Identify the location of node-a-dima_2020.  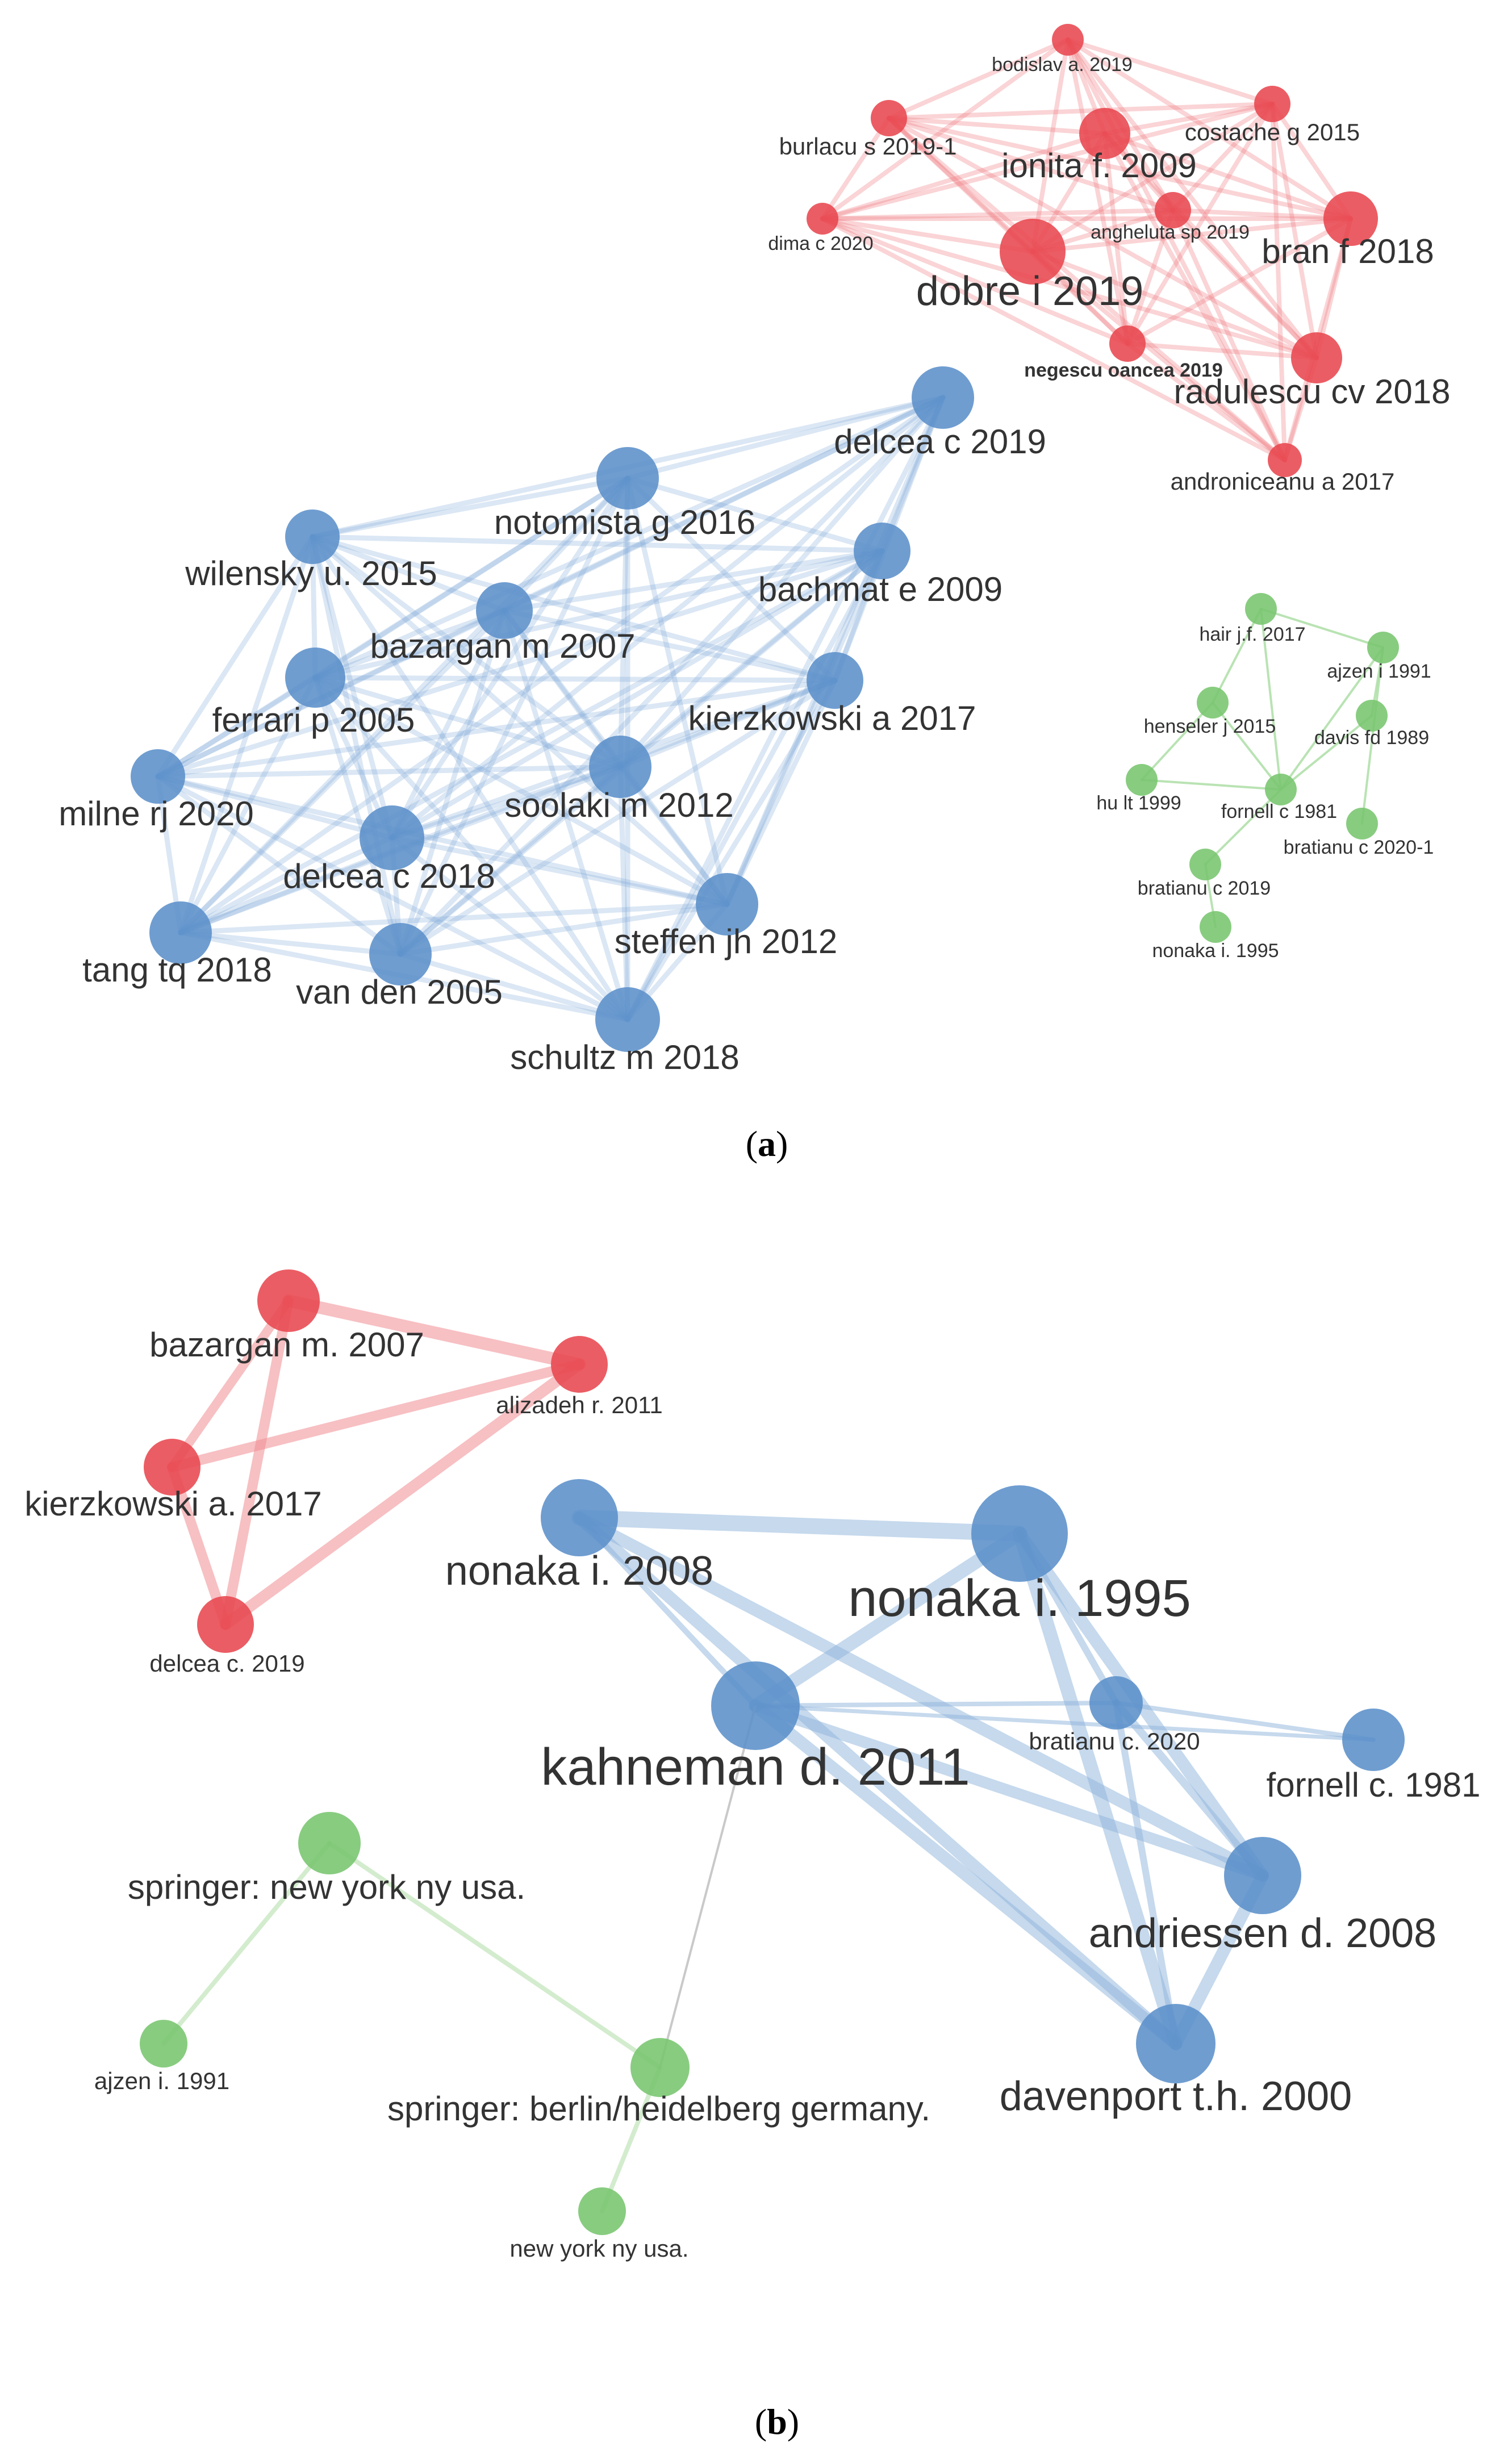
(822, 219).